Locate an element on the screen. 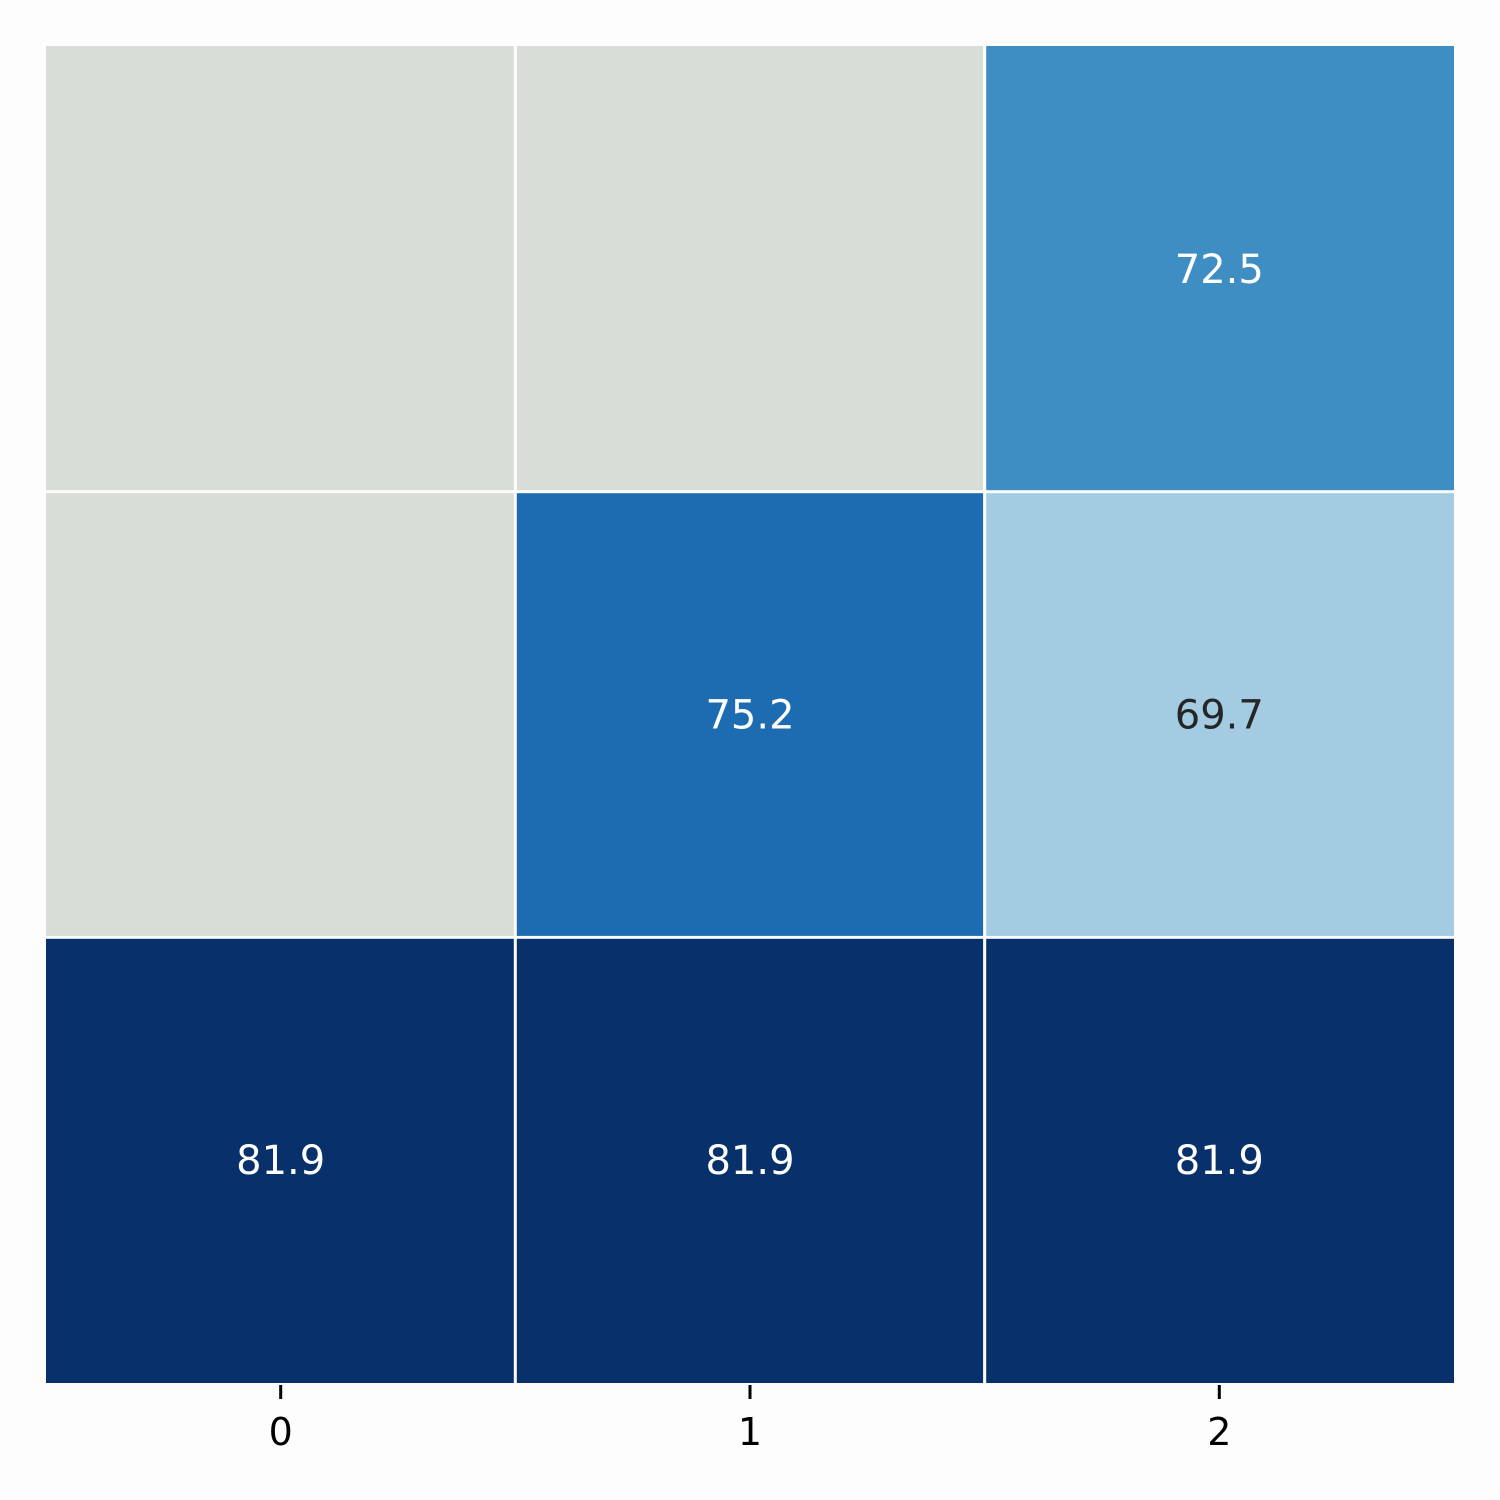 The image size is (1500, 1500). cell-value-label-r2-c2: 81.9 is located at coordinates (1219, 1161).